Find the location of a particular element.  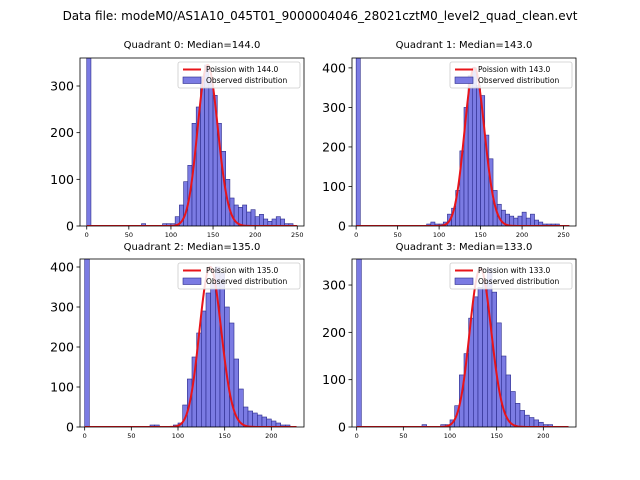

x-tick-label: 250 is located at coordinates (297, 235).